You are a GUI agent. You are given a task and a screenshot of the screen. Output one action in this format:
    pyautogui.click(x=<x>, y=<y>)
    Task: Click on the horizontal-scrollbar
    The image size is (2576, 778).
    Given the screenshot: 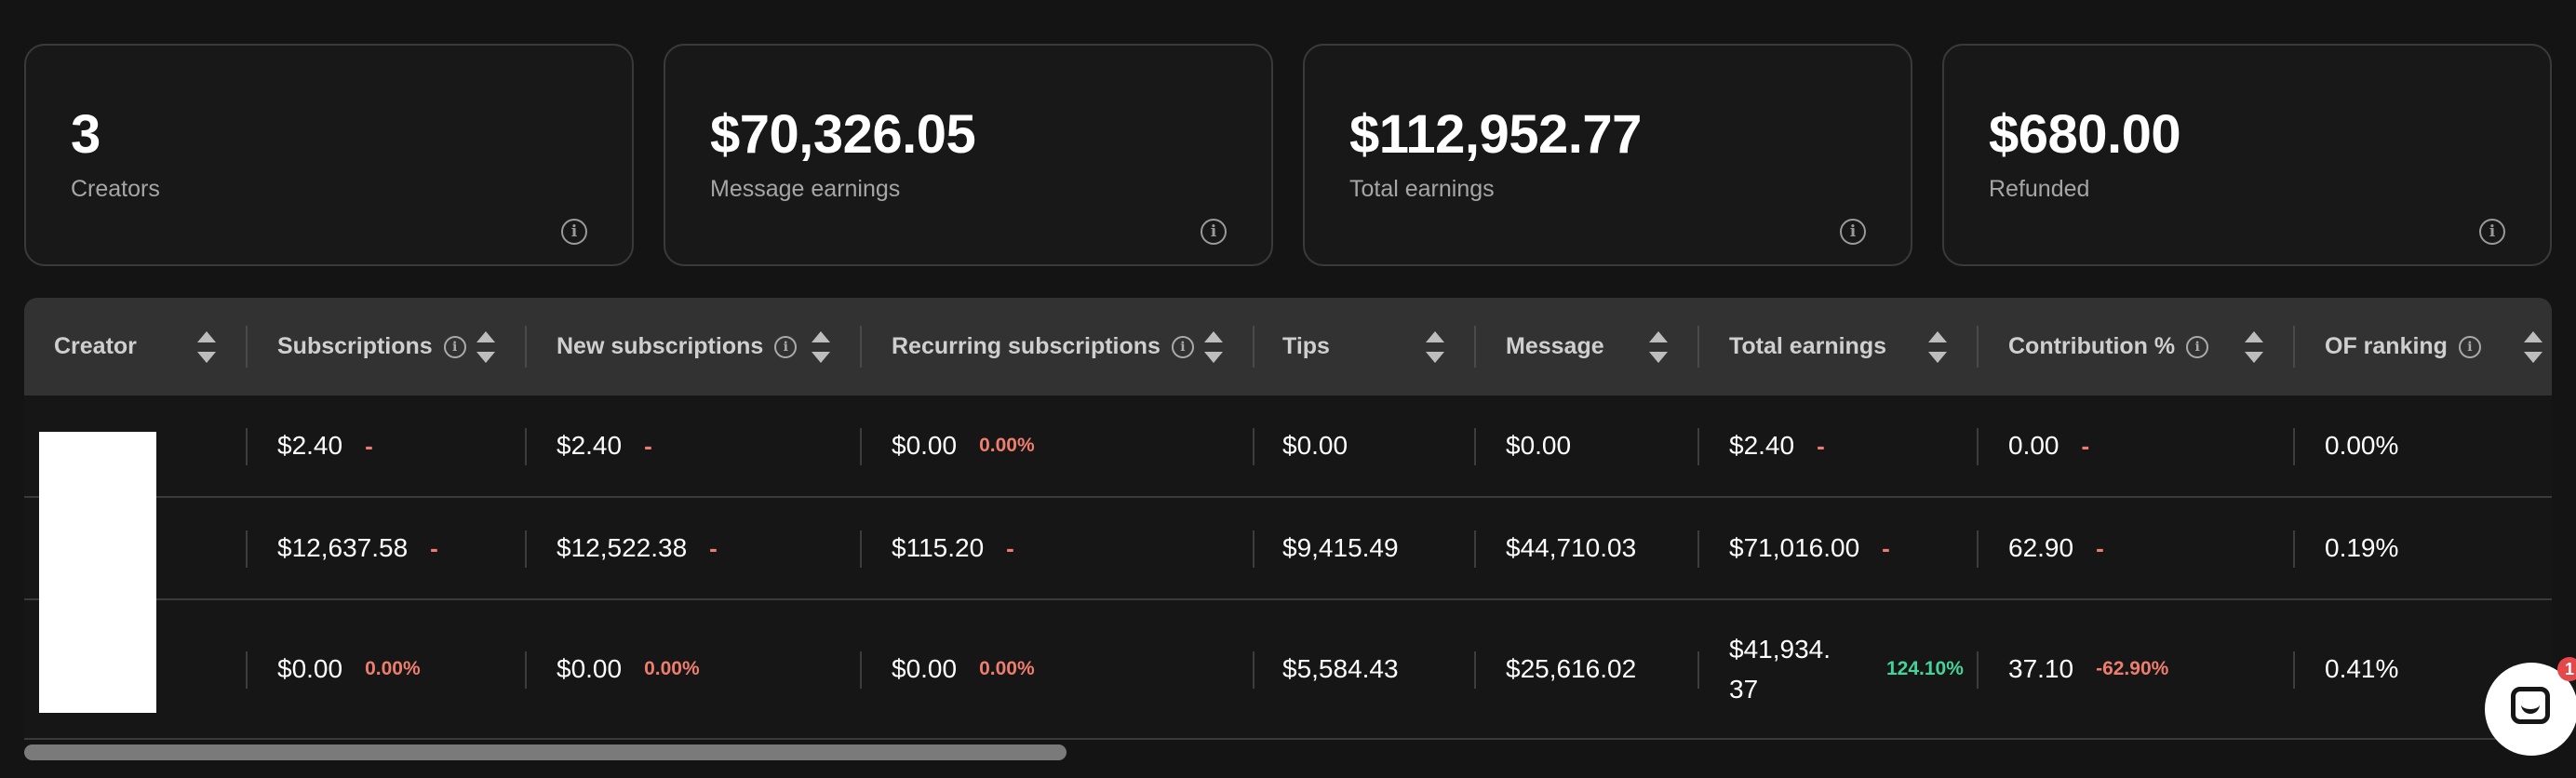 What is the action you would take?
    pyautogui.click(x=1288, y=752)
    